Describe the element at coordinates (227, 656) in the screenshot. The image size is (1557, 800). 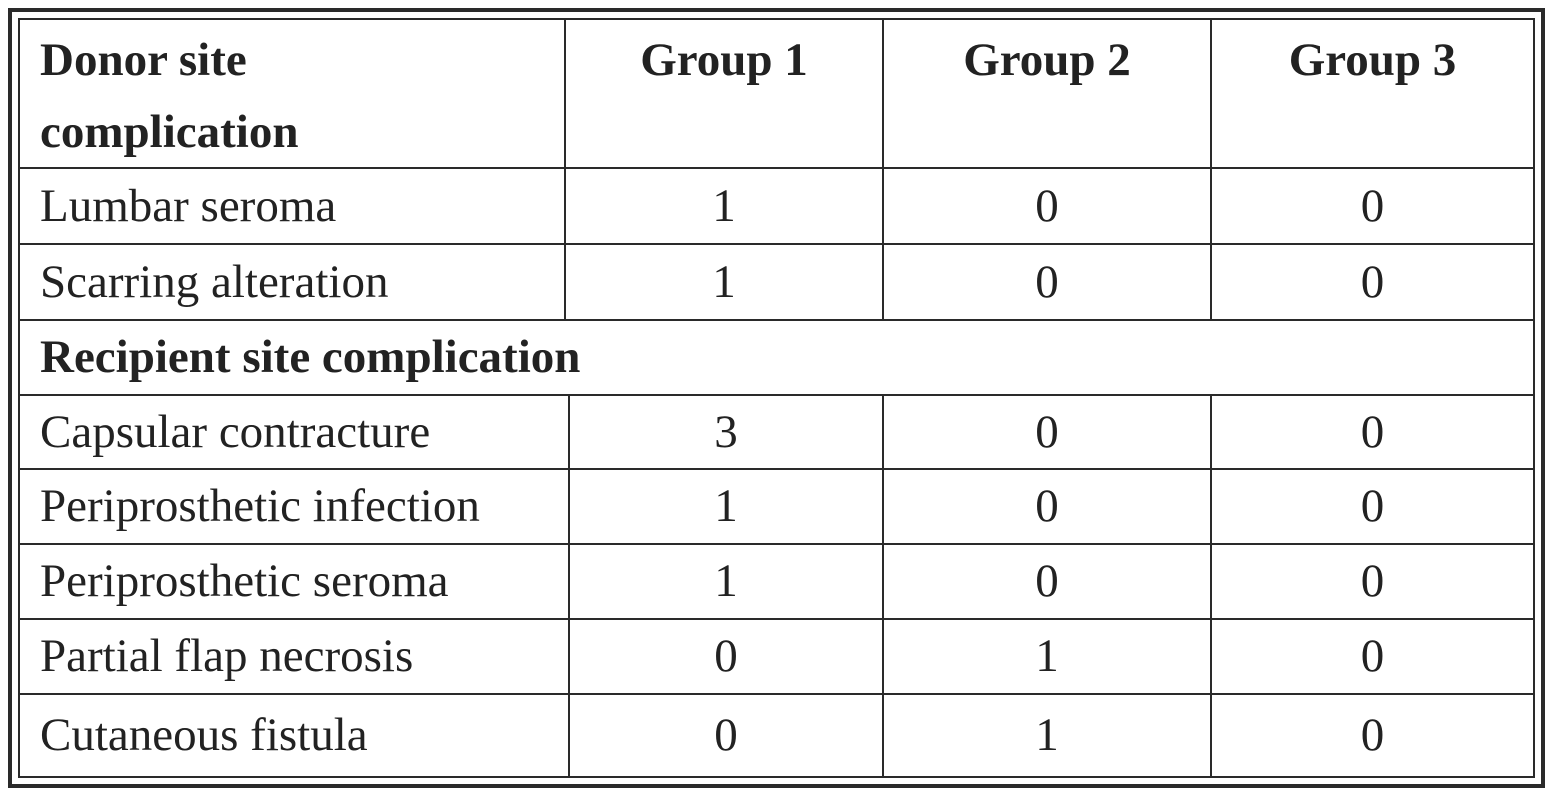
I see `row-label: Partial flap necrosis` at that location.